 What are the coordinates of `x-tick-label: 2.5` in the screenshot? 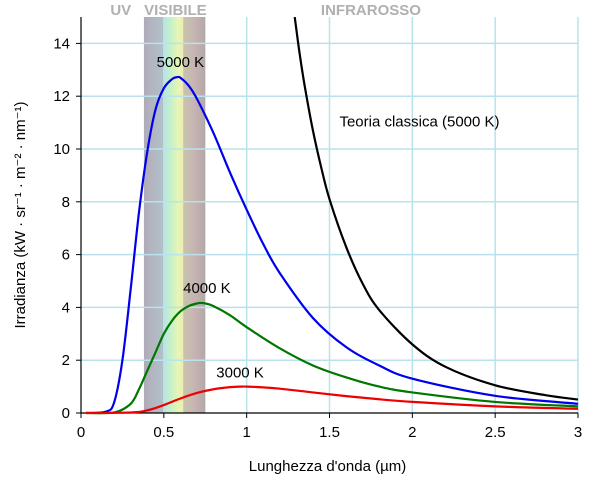 It's located at (495, 432).